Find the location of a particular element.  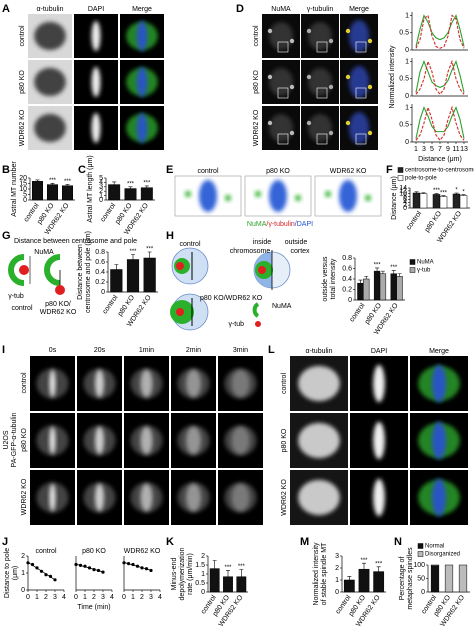

column-header: NuMA is located at coordinates (281, 9).